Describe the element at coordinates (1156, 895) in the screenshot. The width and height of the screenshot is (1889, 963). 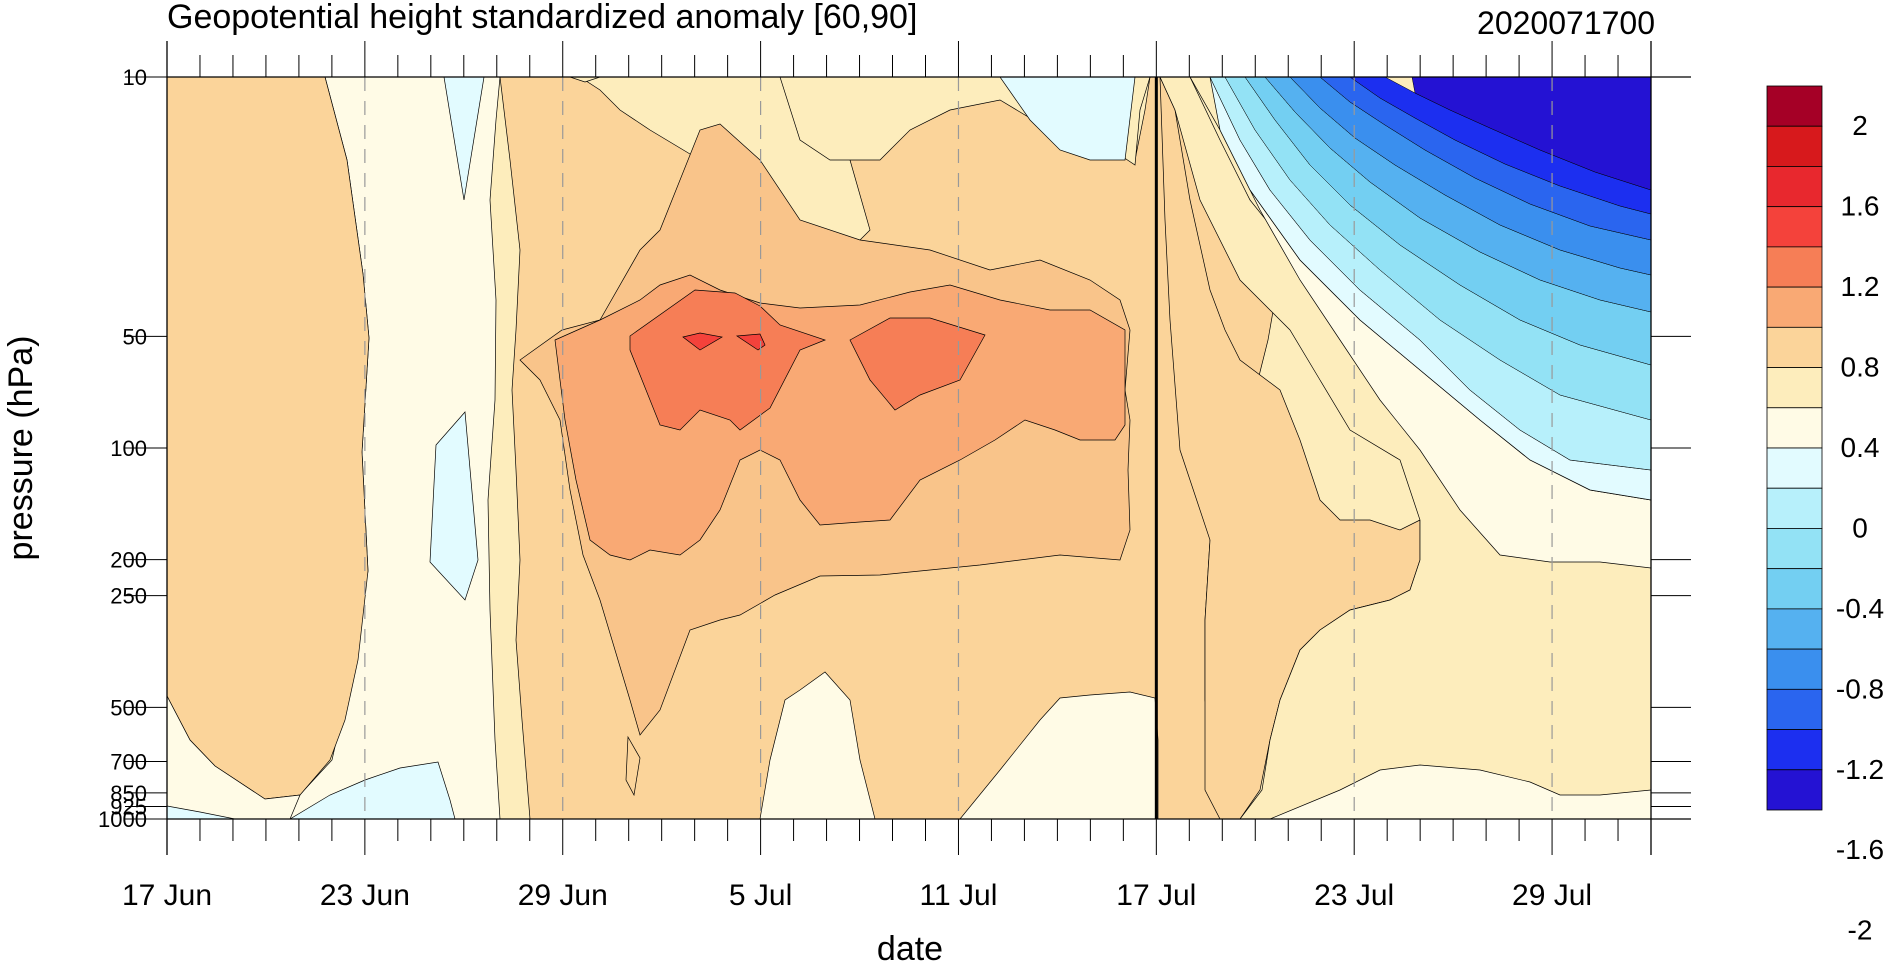
I see `x-tick-label: 17 Jul` at that location.